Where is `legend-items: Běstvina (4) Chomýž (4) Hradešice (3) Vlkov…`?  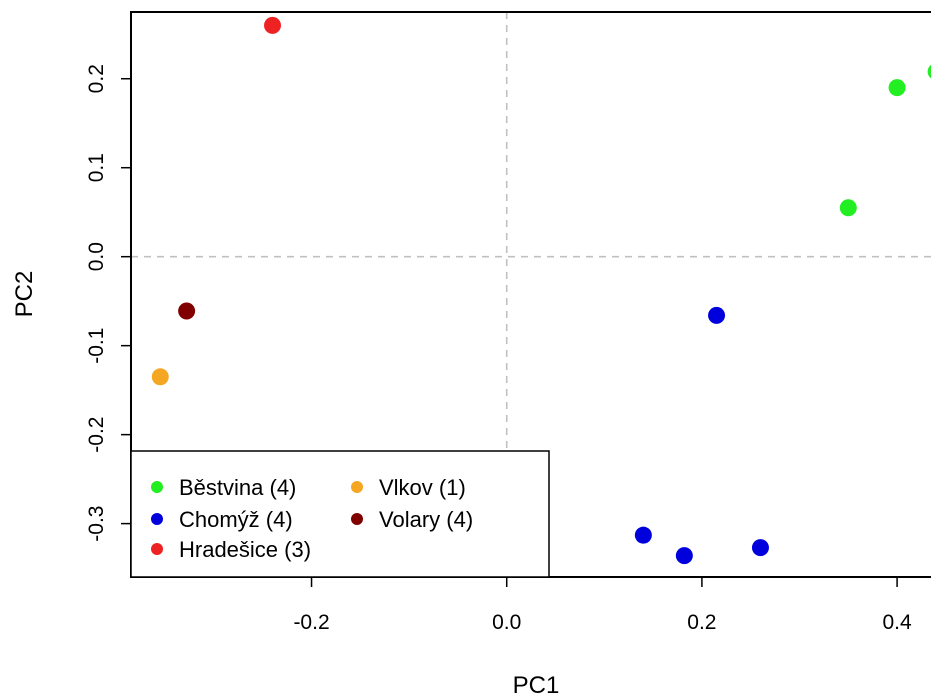
legend-items: Běstvina (4) Chomýž (4) Hradešice (3) Vlkov… is located at coordinates (312, 518).